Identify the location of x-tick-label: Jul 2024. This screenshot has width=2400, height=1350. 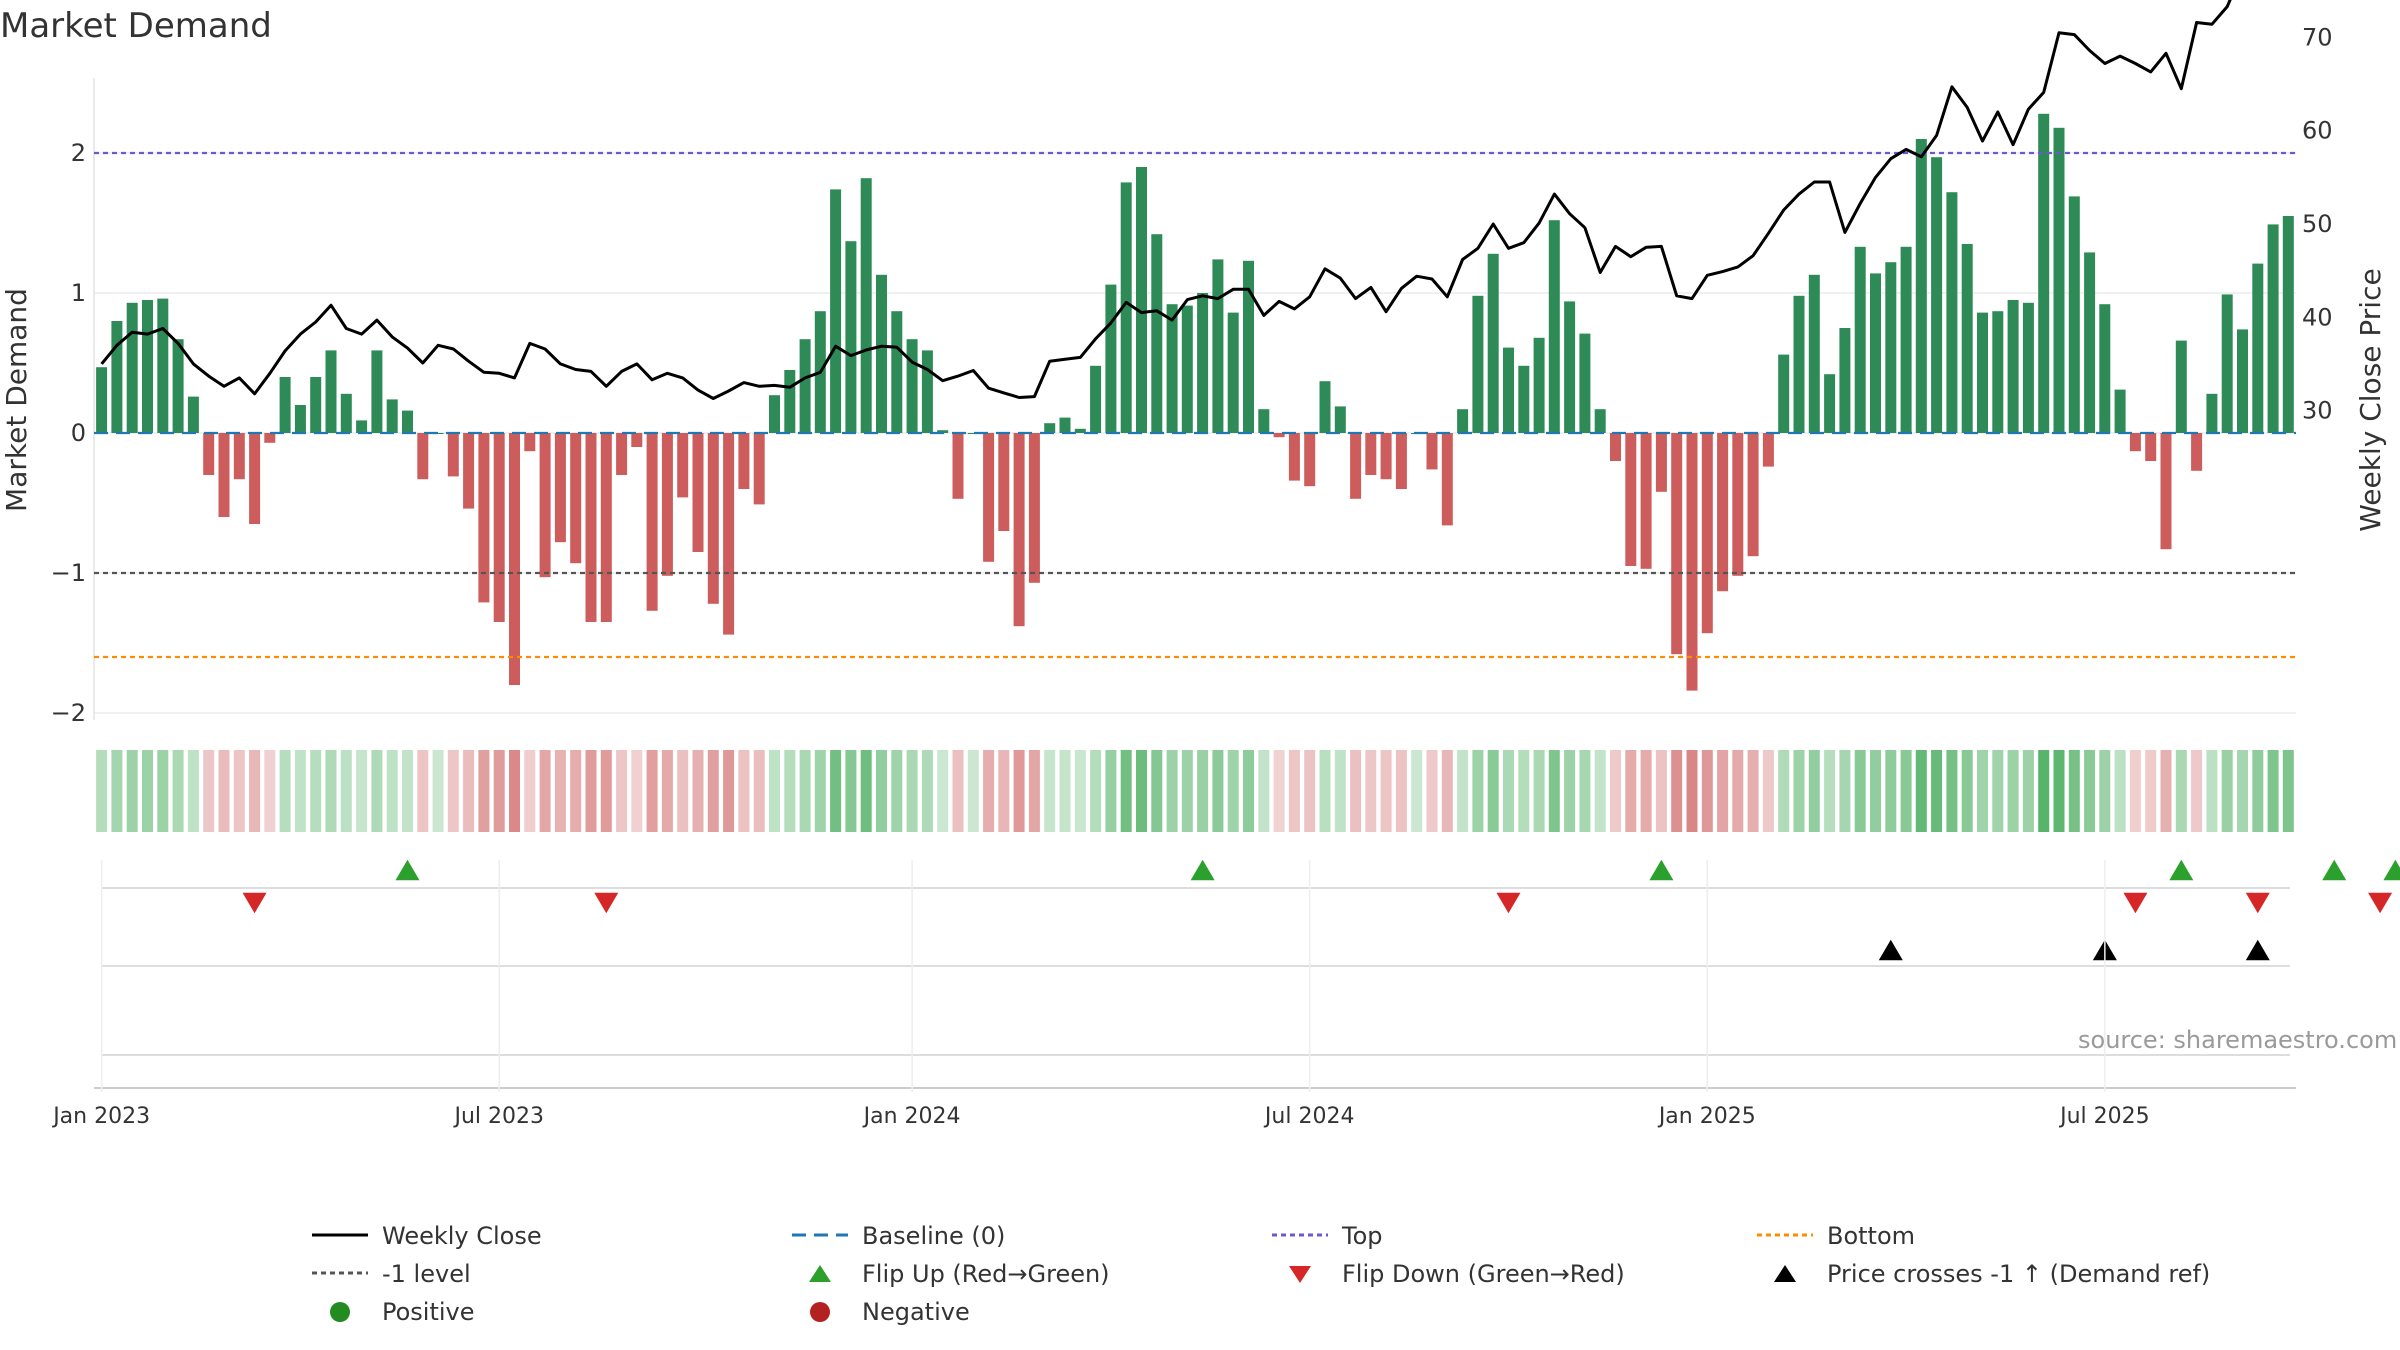
(1309, 1116).